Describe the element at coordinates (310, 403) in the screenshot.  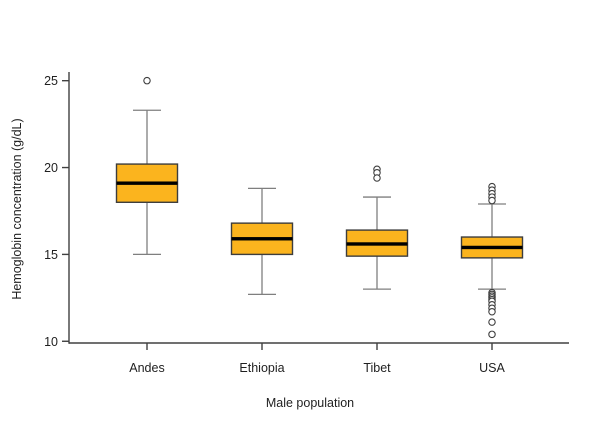
I see `x-axis-title: Male population` at that location.